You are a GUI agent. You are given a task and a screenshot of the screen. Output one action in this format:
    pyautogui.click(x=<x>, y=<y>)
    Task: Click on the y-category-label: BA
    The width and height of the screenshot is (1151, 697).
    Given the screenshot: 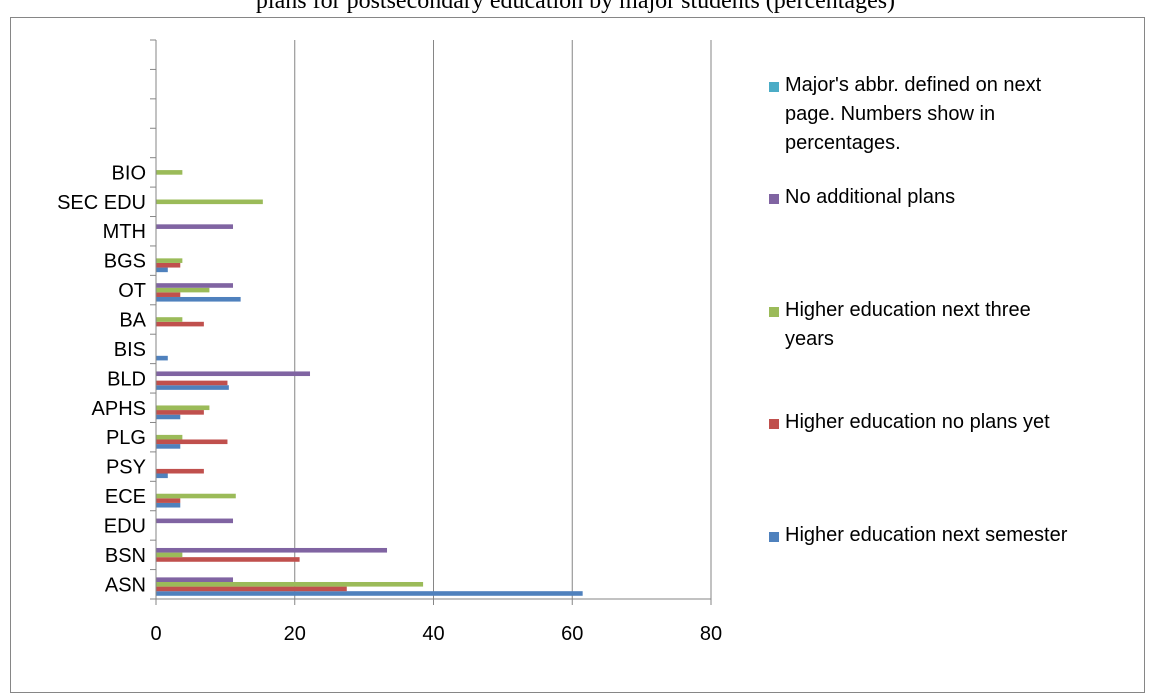 What is the action you would take?
    pyautogui.click(x=132, y=321)
    